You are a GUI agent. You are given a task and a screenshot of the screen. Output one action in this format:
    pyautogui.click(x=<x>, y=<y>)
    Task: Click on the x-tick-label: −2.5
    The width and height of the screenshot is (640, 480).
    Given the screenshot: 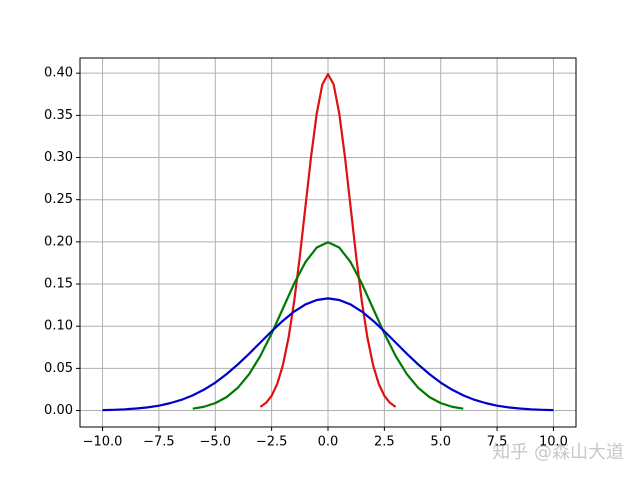 What is the action you would take?
    pyautogui.click(x=272, y=442)
    